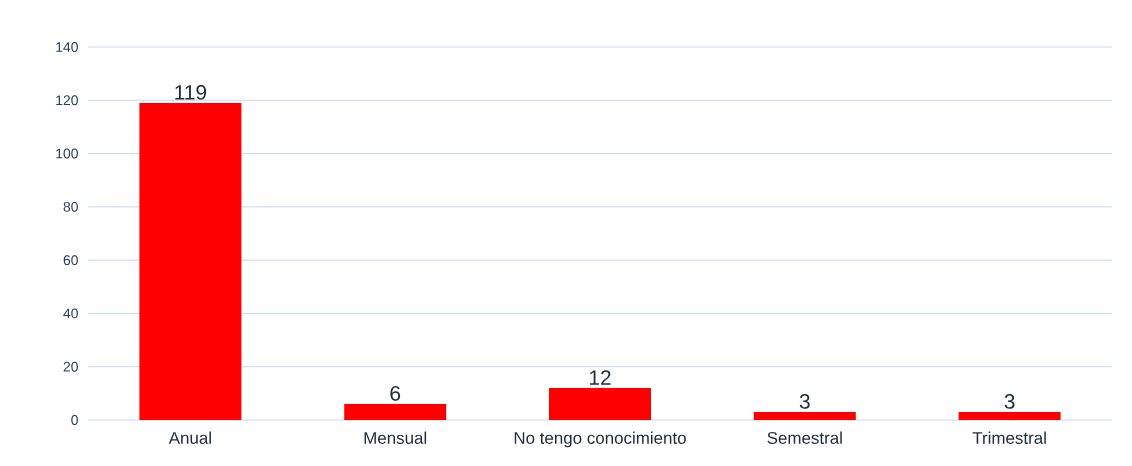 The width and height of the screenshot is (1132, 466). Describe the element at coordinates (74, 420) in the screenshot. I see `y-tick-label: 0` at that location.